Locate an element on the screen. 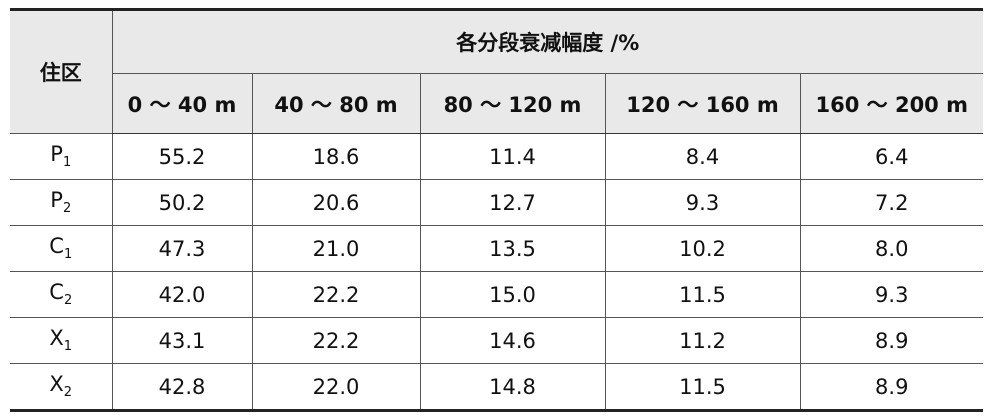 The image size is (993, 419). column-header: 0 ～ 40 m is located at coordinates (181, 103).